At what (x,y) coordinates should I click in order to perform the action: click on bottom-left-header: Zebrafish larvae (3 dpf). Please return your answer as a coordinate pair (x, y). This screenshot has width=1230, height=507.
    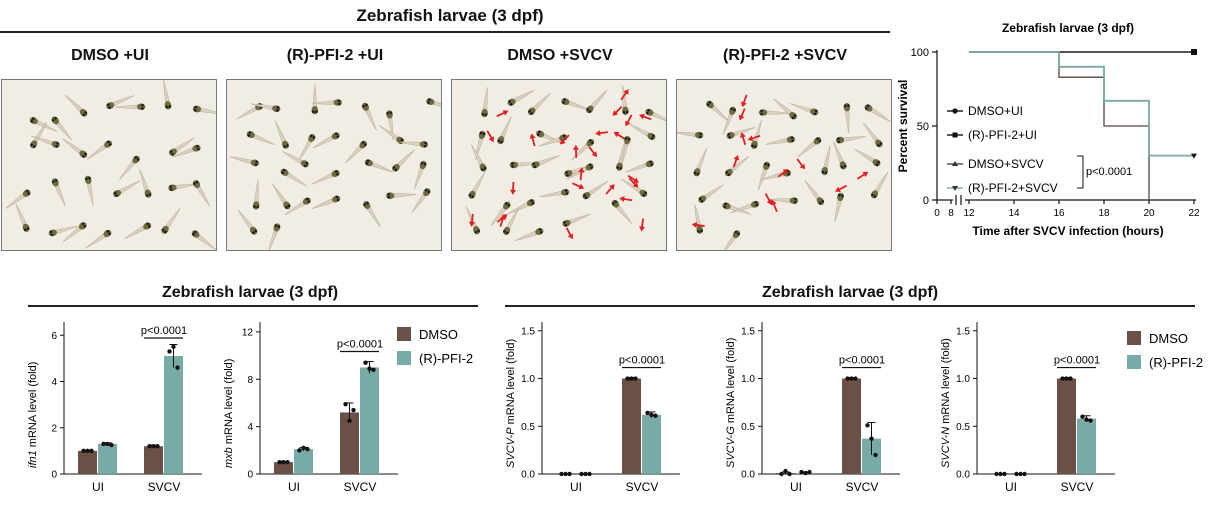
    Looking at the image, I should click on (250, 292).